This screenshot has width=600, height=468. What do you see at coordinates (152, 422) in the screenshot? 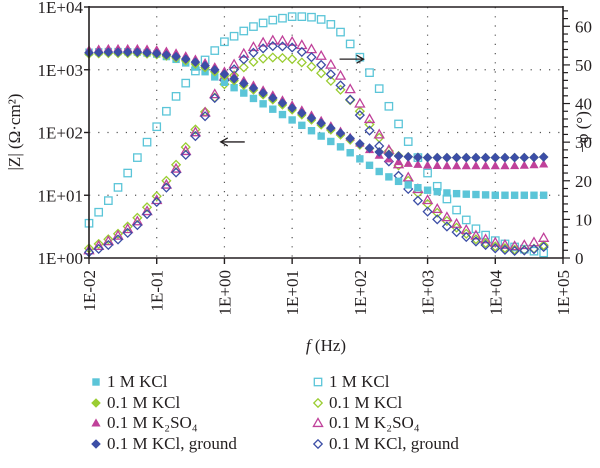
I see `legend-label: 0.1 M K₂SO₄` at bounding box center [152, 422].